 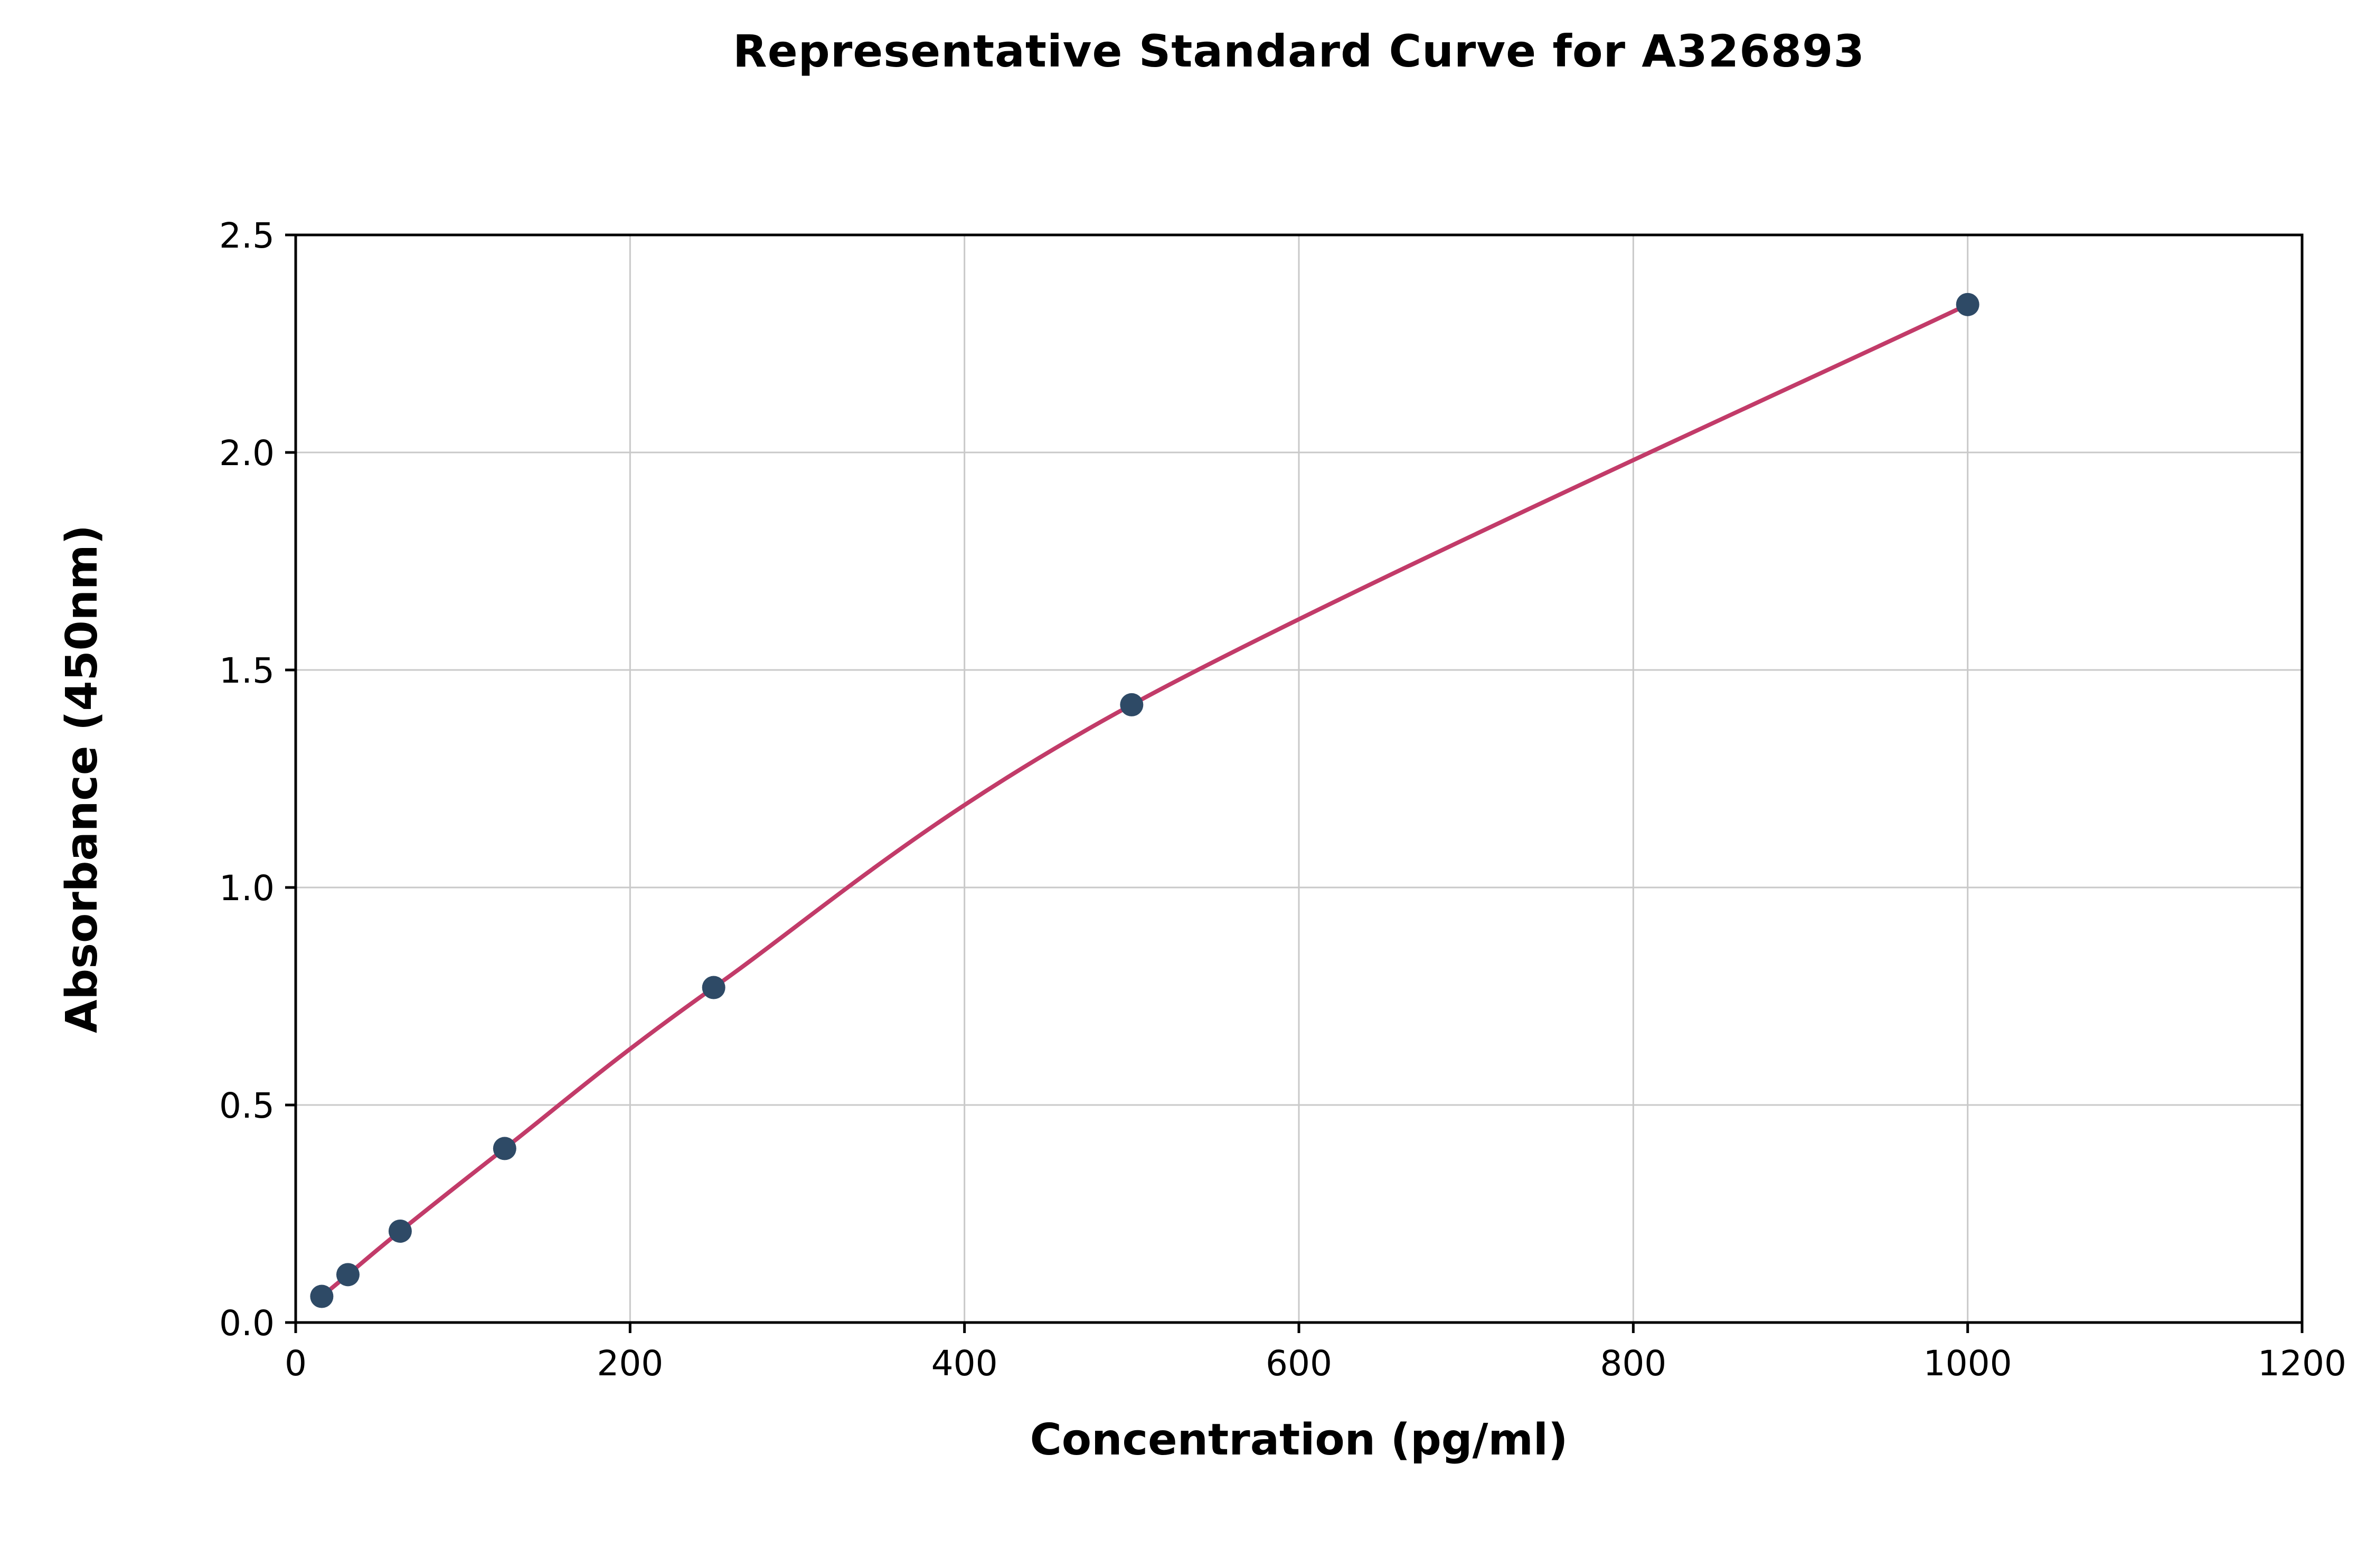 What do you see at coordinates (1299, 1363) in the screenshot?
I see `x-tick-label: 600` at bounding box center [1299, 1363].